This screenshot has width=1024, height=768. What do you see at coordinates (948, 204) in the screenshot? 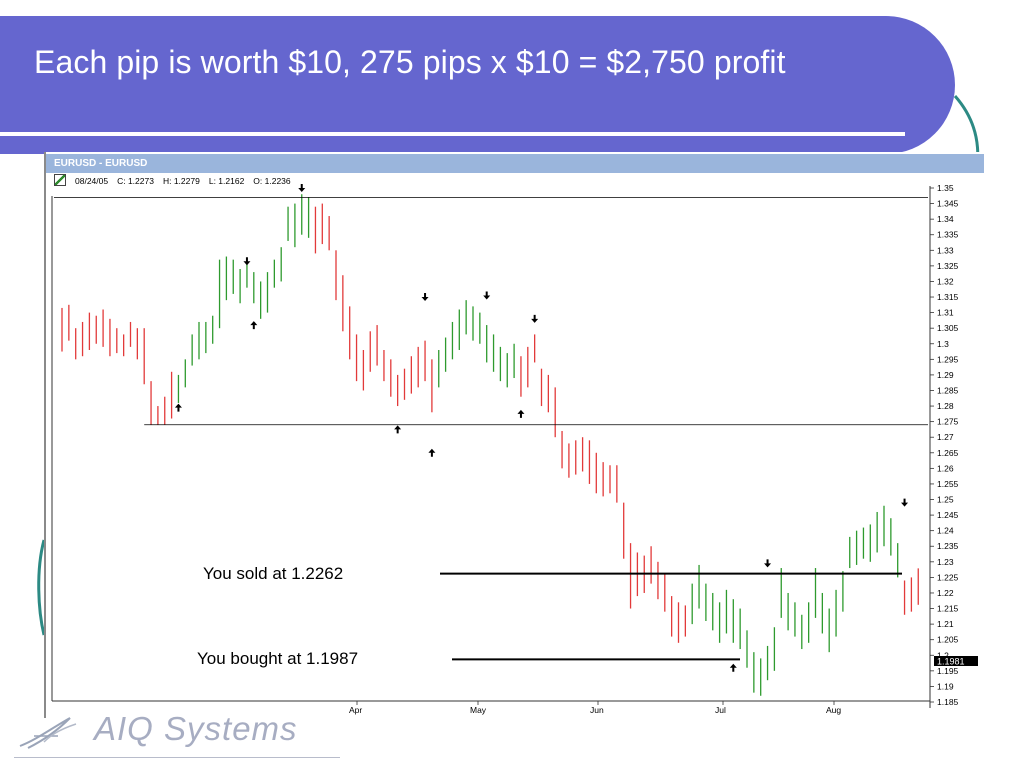
I see `y-tick-label: 1.345` at bounding box center [948, 204].